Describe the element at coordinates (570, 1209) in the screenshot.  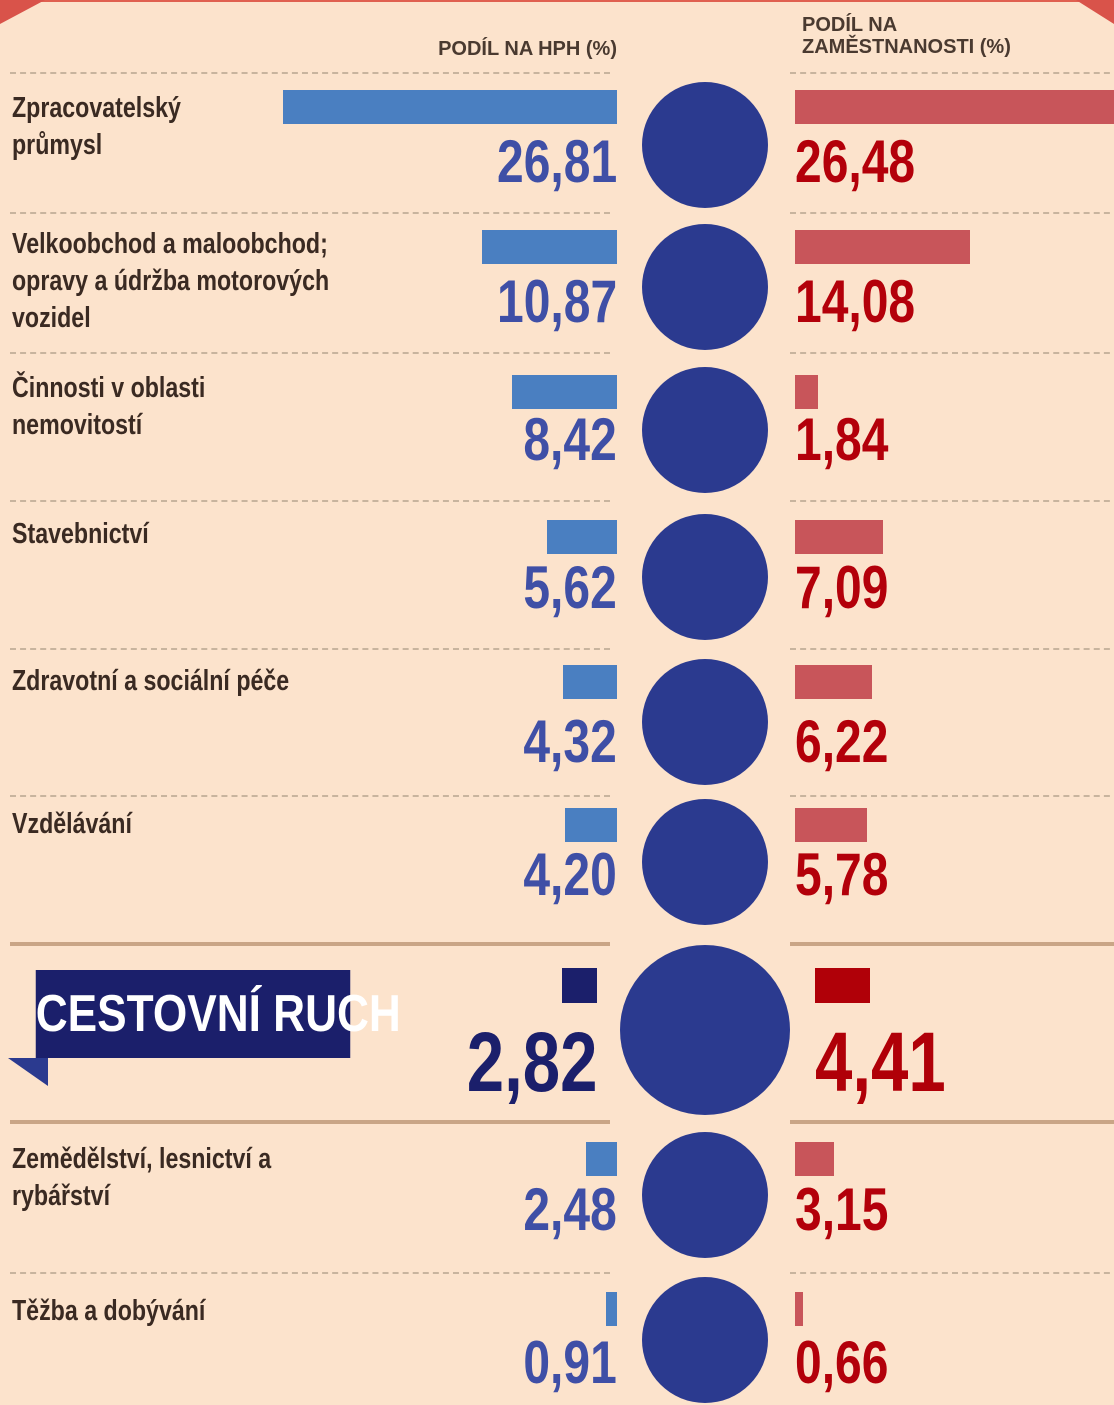
I see `value-label: 2,48` at that location.